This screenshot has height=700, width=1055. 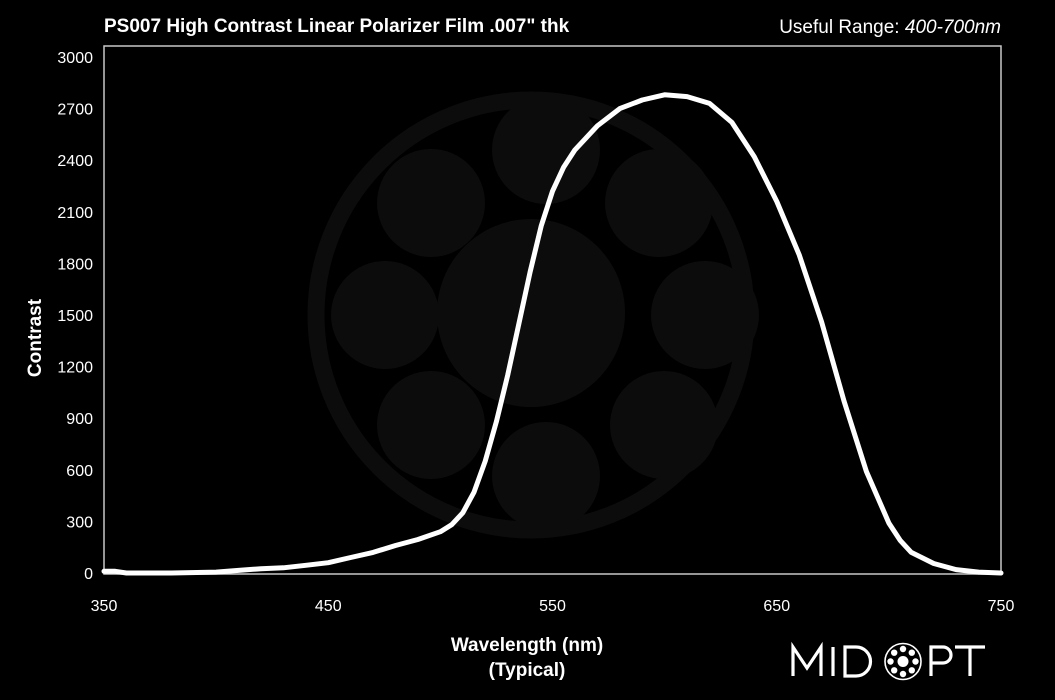 What do you see at coordinates (75, 58) in the screenshot?
I see `y-tick-label: 3000` at bounding box center [75, 58].